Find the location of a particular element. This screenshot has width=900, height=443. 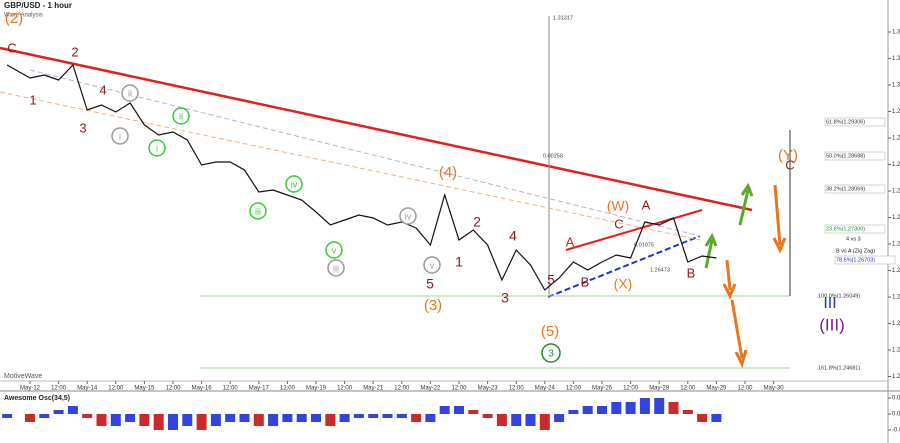

x-tick-label: May-22 is located at coordinates (430, 389).